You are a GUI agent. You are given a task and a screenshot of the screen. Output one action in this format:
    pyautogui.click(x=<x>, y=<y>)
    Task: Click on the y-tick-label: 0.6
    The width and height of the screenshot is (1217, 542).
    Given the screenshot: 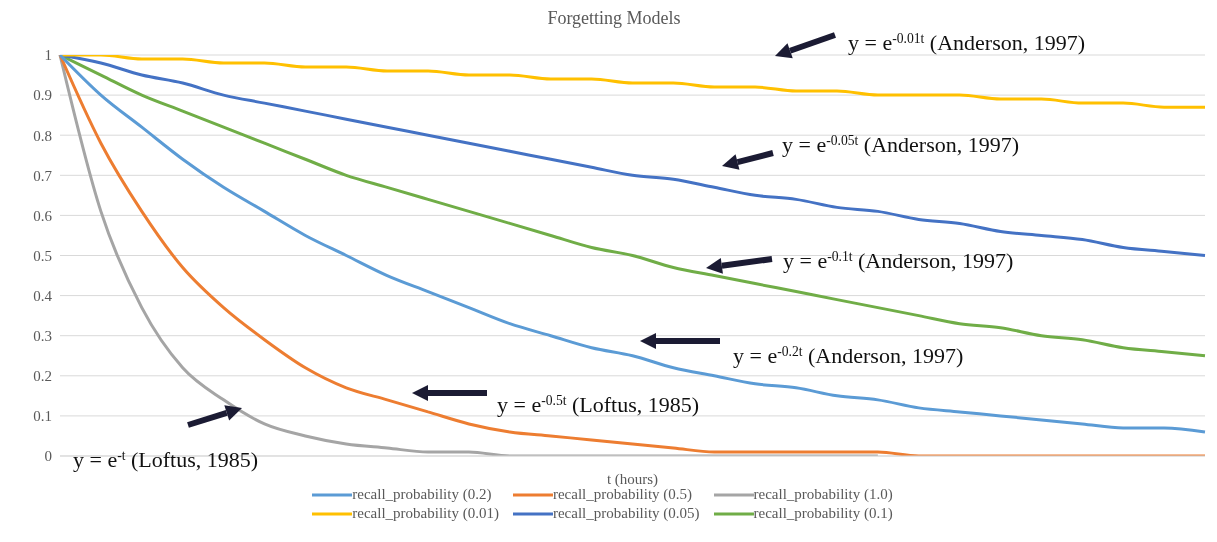 What is the action you would take?
    pyautogui.click(x=43, y=215)
    